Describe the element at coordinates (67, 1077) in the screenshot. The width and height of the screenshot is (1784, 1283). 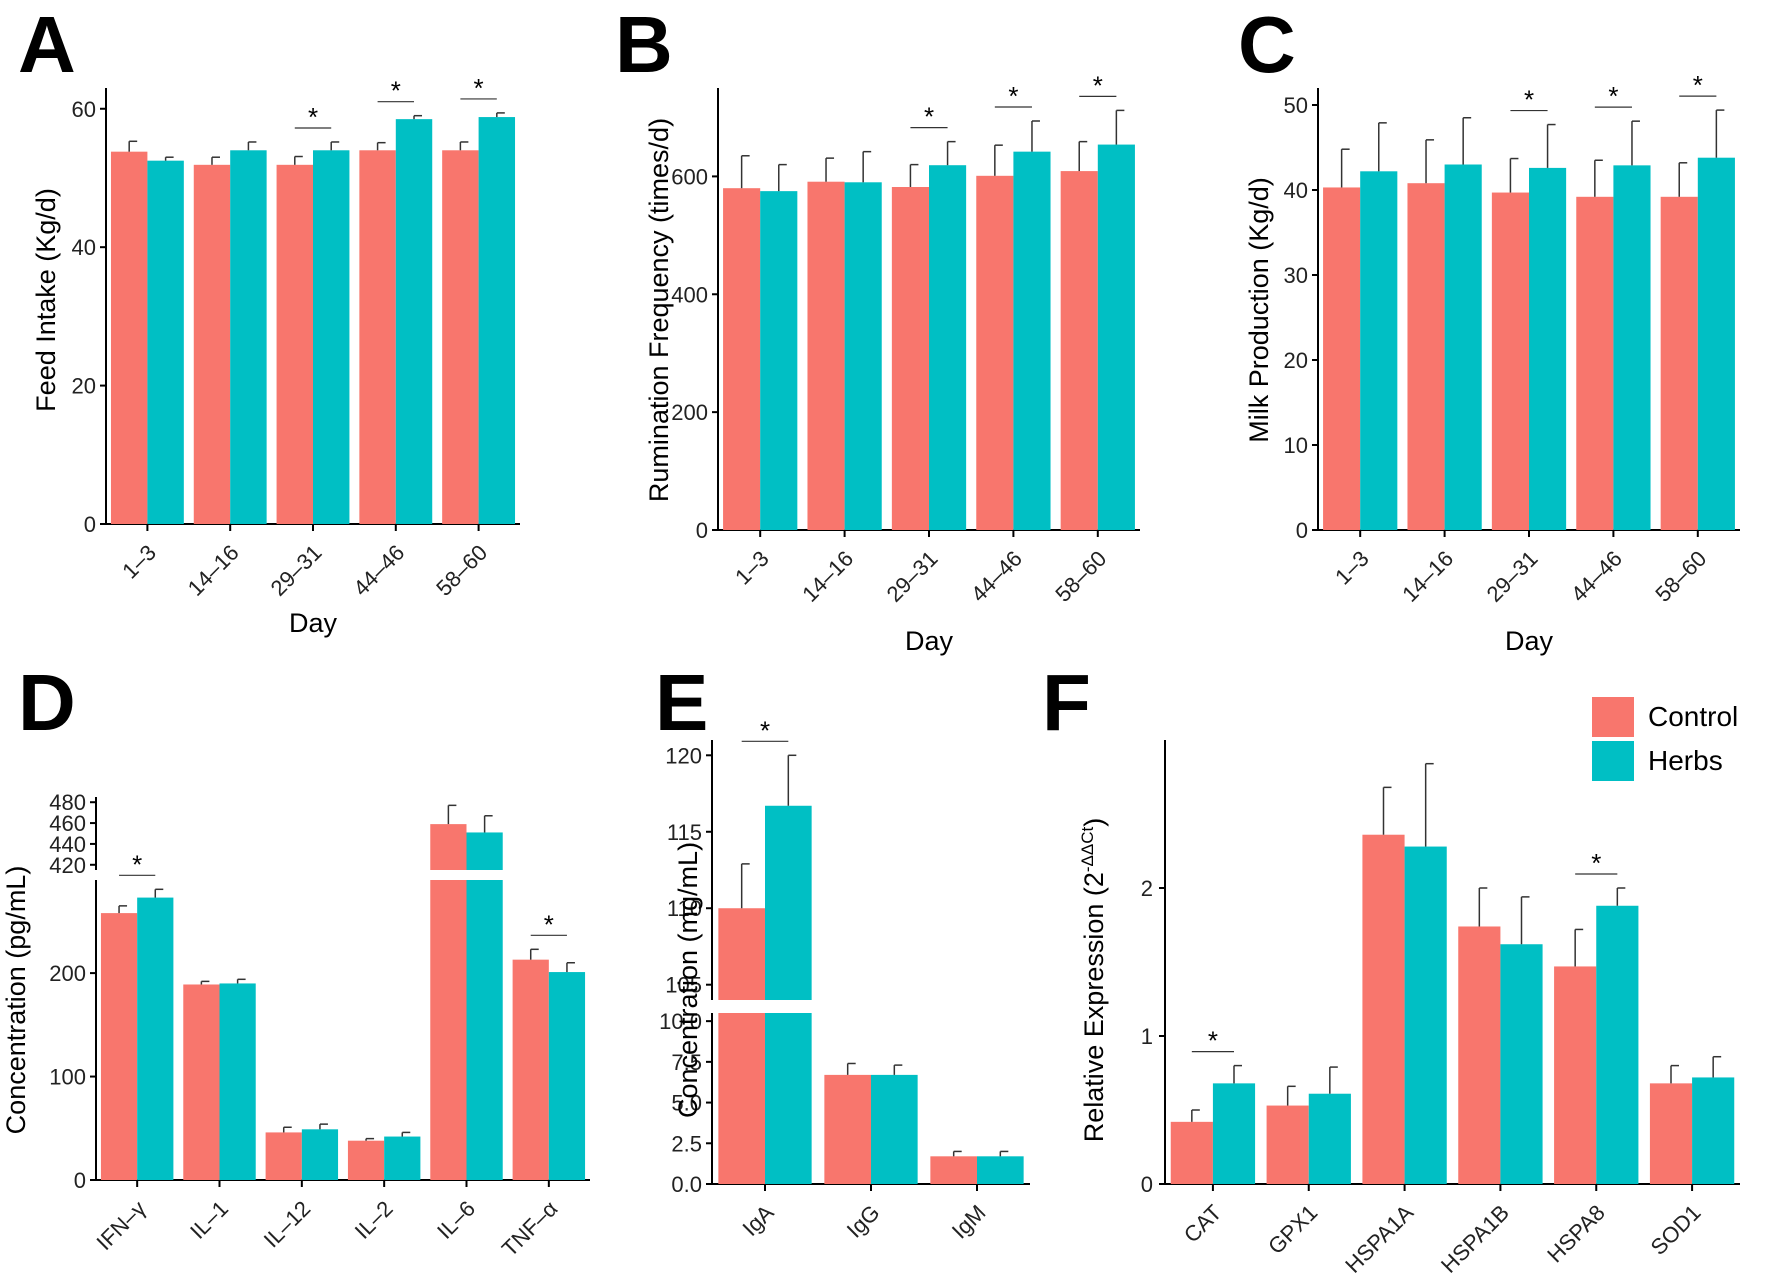
I see `y-tick-label: 100` at that location.